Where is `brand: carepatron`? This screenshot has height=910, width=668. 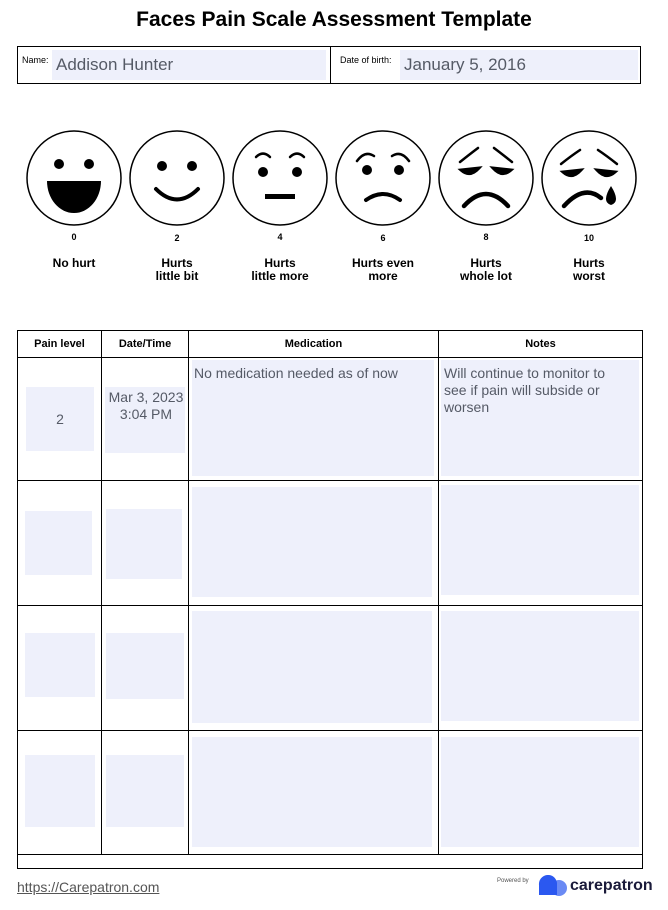 brand: carepatron is located at coordinates (611, 885).